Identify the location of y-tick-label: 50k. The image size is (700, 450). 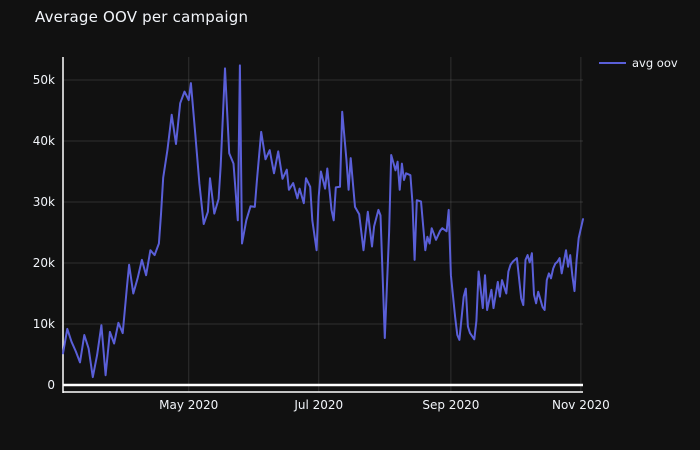
(44, 80).